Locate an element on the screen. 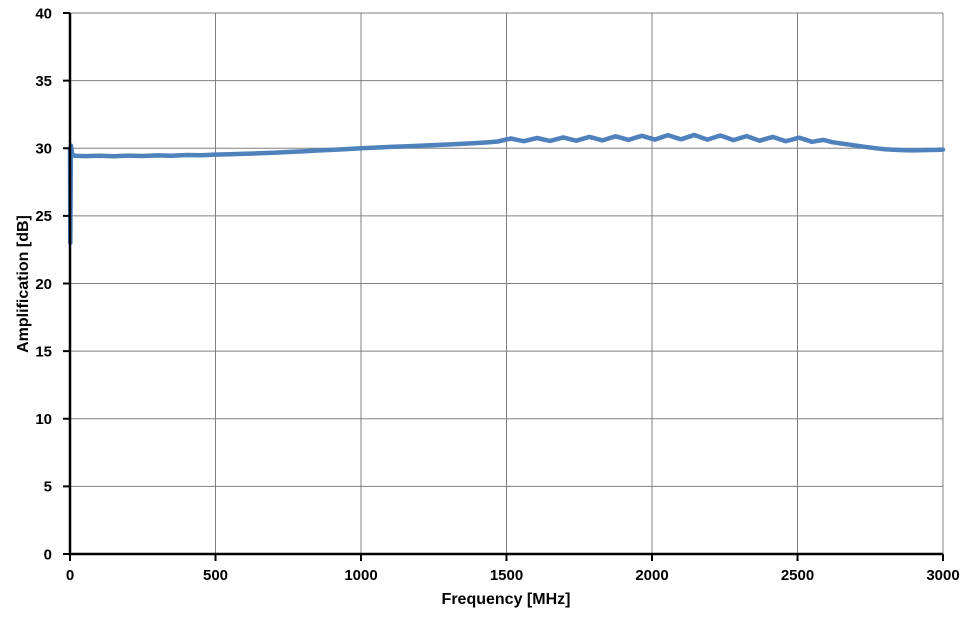  x-tick-label: 1000 is located at coordinates (360, 575).